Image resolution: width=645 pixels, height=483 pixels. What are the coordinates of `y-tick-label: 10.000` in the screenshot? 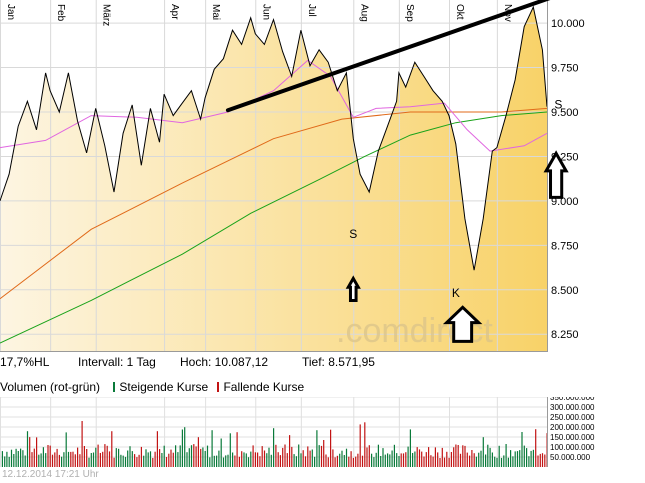 It's located at (568, 24).